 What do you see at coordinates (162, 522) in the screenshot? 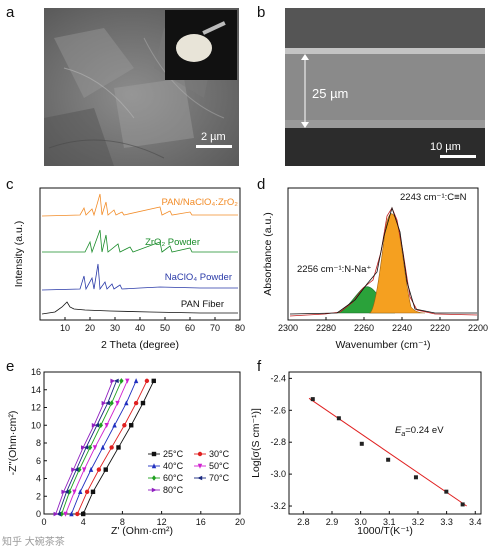
I see `nyquist-xtick-label: 12` at bounding box center [162, 522].